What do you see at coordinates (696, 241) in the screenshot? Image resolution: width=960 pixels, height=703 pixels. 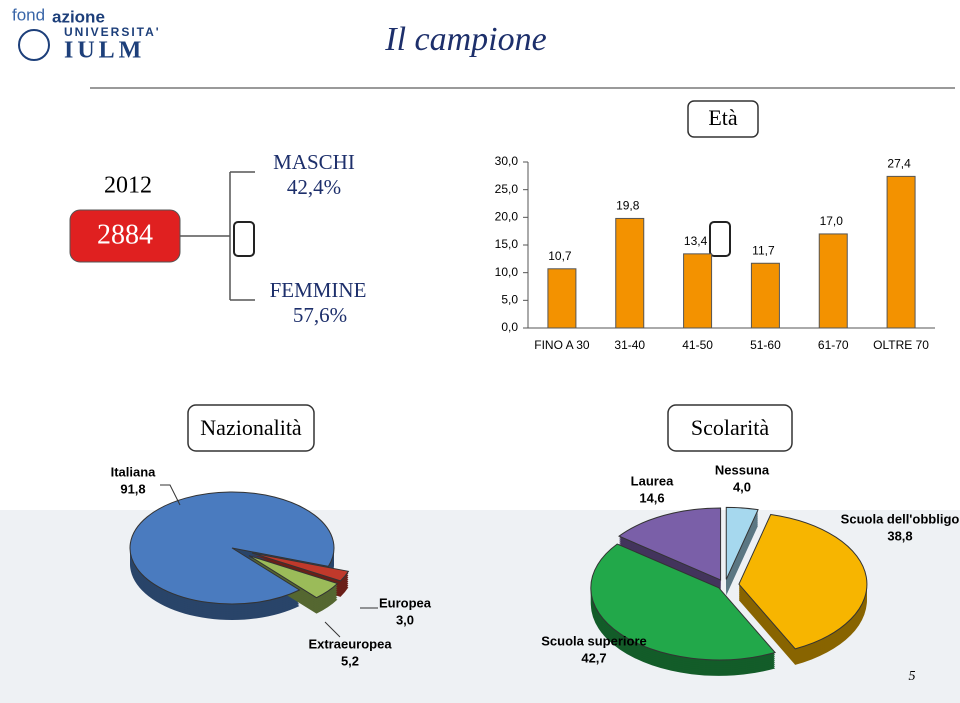 I see `value-label: 13,4` at bounding box center [696, 241].